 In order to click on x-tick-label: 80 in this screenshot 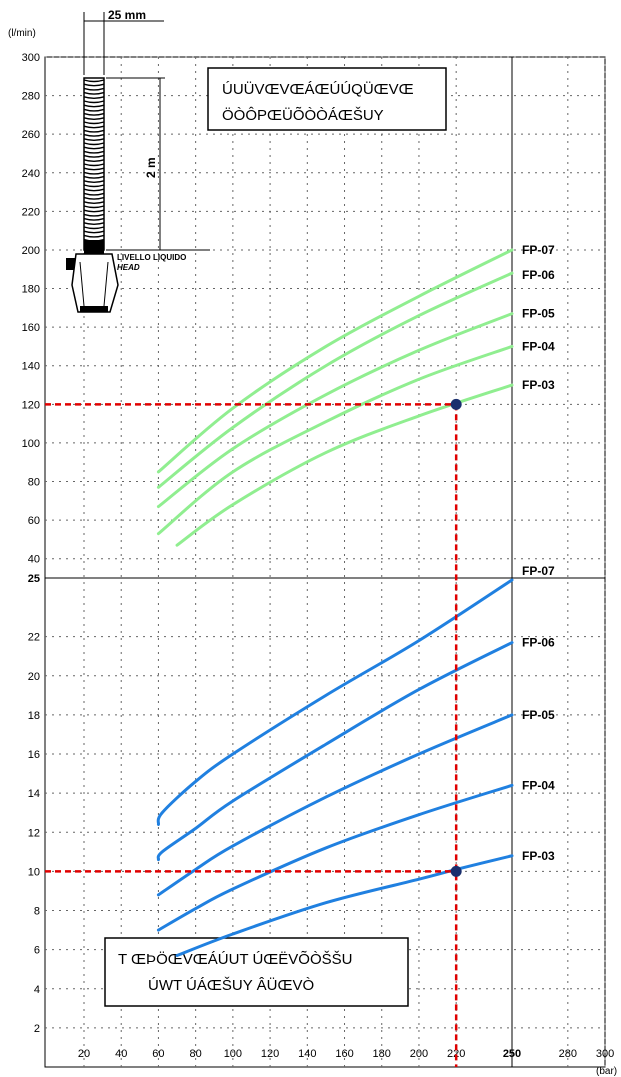, I will do `click(196, 1054)`.